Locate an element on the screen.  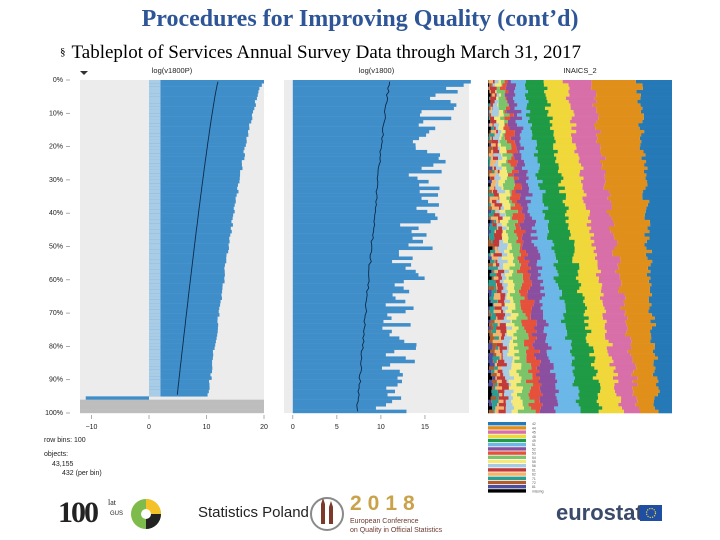
legend-label: 42 is located at coordinates (534, 424).